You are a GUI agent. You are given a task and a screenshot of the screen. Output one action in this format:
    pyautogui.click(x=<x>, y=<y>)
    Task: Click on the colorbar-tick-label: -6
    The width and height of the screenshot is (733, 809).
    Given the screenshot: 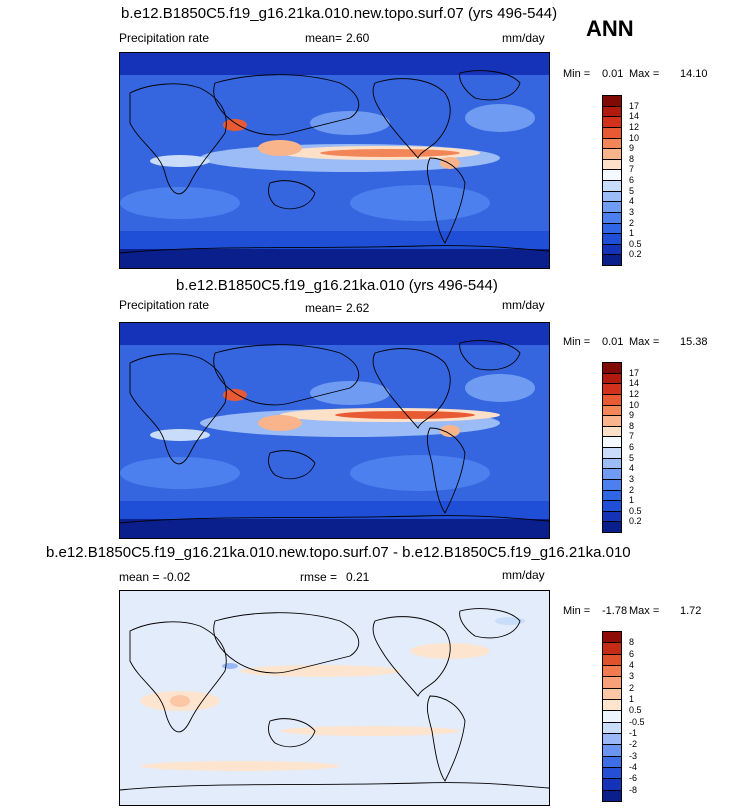 What is the action you would take?
    pyautogui.click(x=633, y=778)
    